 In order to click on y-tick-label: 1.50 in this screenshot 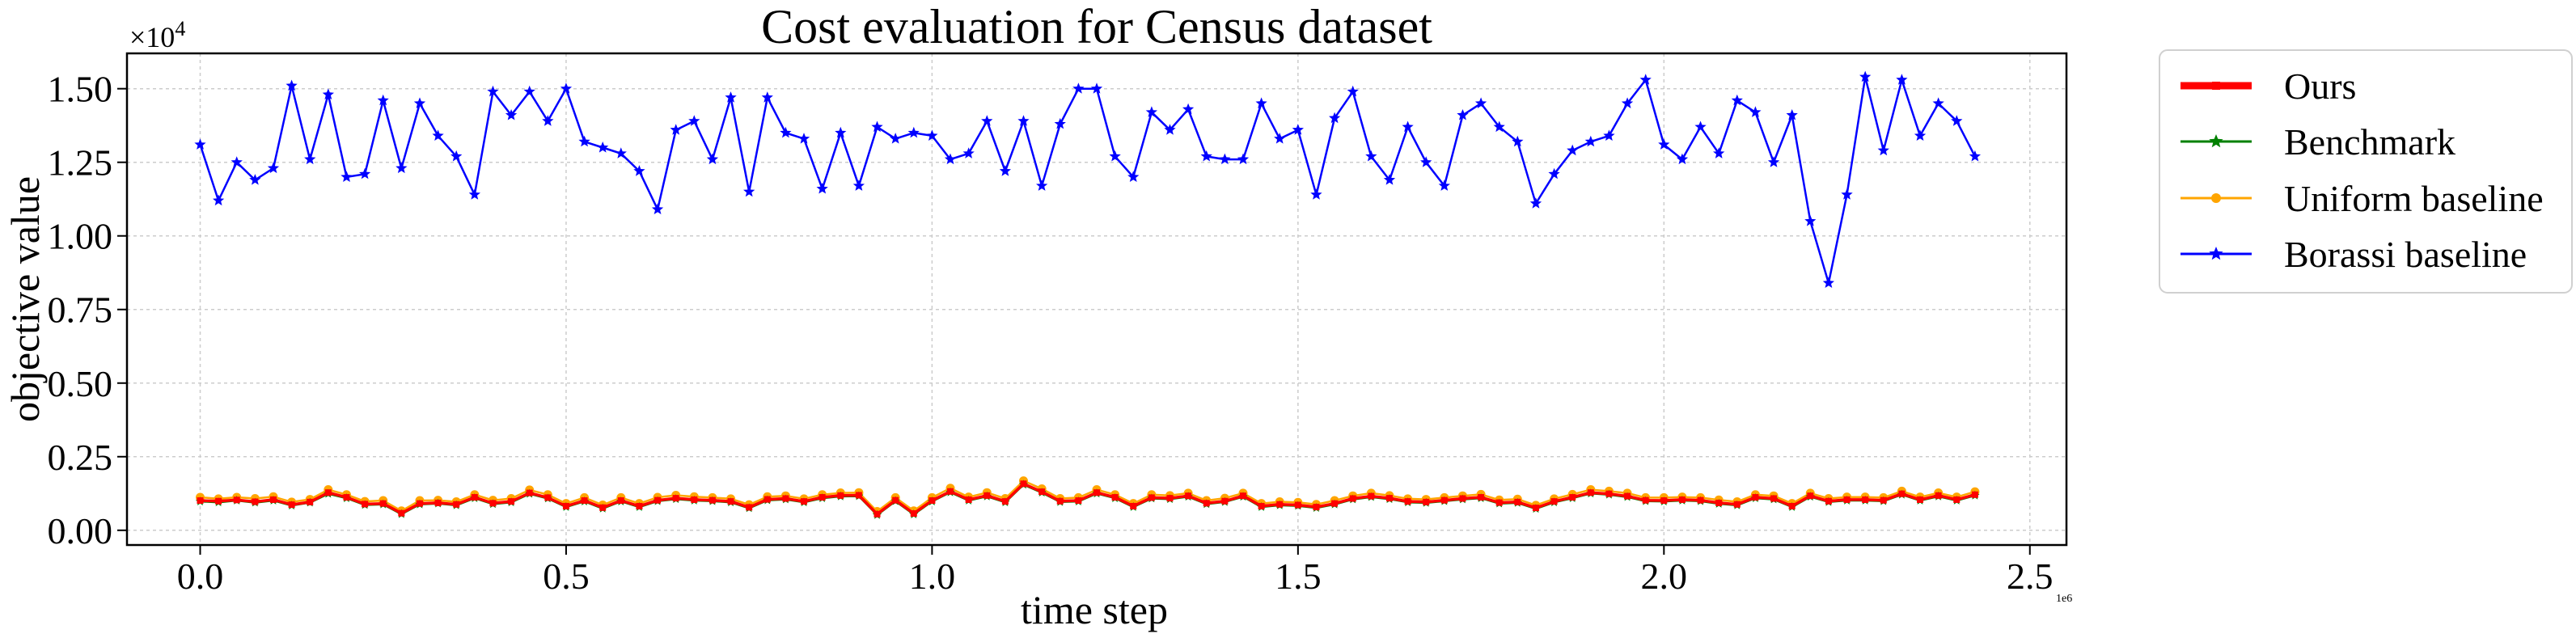, I will do `click(81, 89)`.